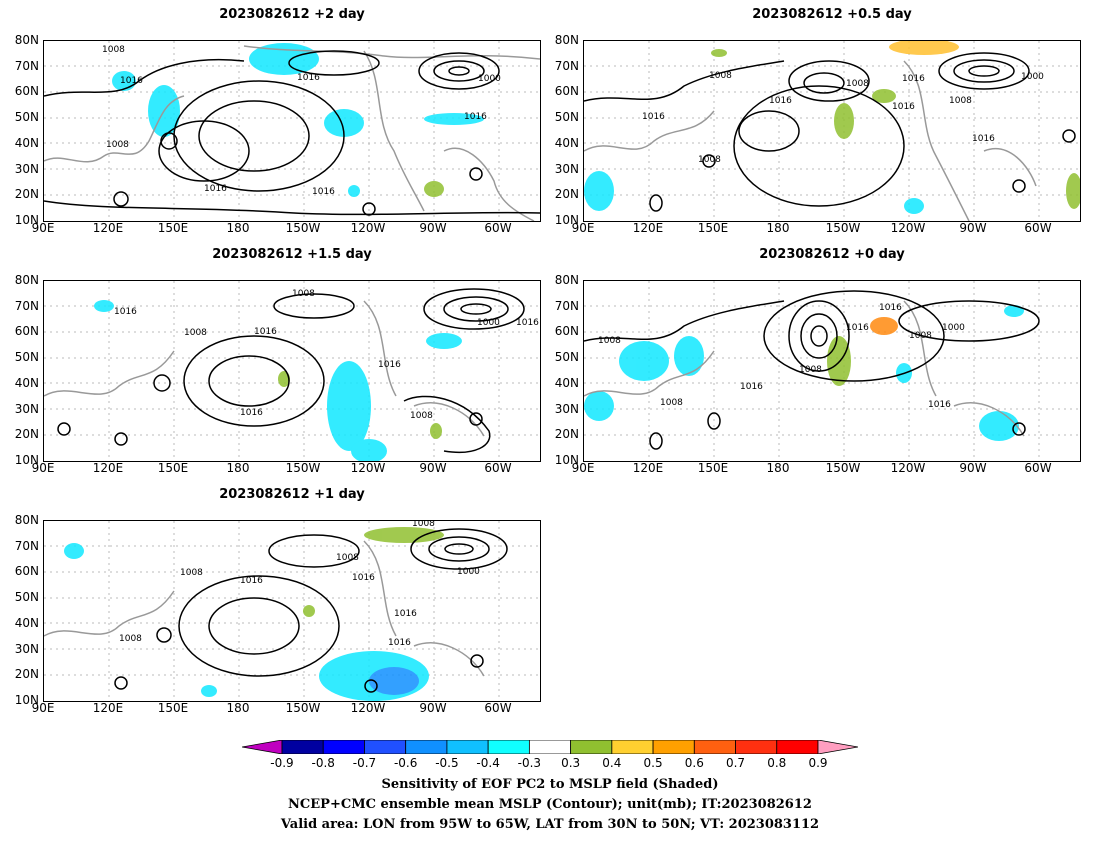 Image resolution: width=1100 pixels, height=850 pixels. What do you see at coordinates (612, 763) in the screenshot?
I see `colorbar-tick-label: 0.4` at bounding box center [612, 763].